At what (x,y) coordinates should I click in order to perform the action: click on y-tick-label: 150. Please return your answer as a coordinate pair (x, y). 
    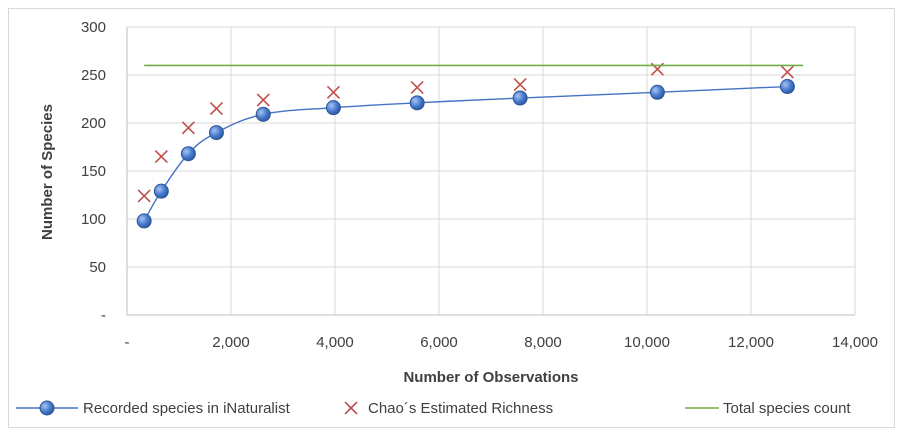
    Looking at the image, I should click on (93, 171).